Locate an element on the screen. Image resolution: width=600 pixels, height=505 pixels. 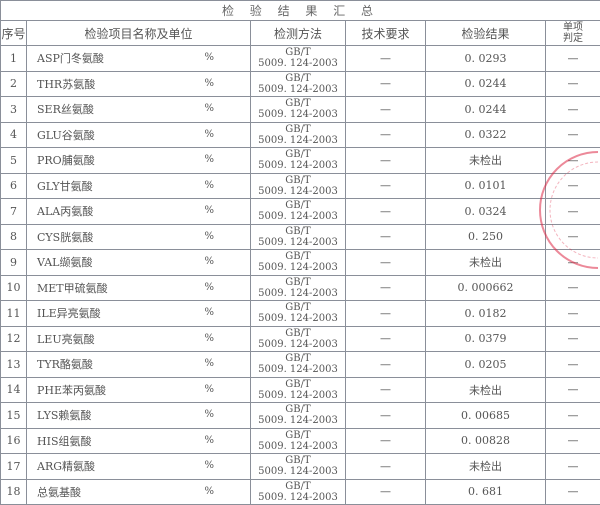
header-judgment: 单项判定 is located at coordinates (573, 33).